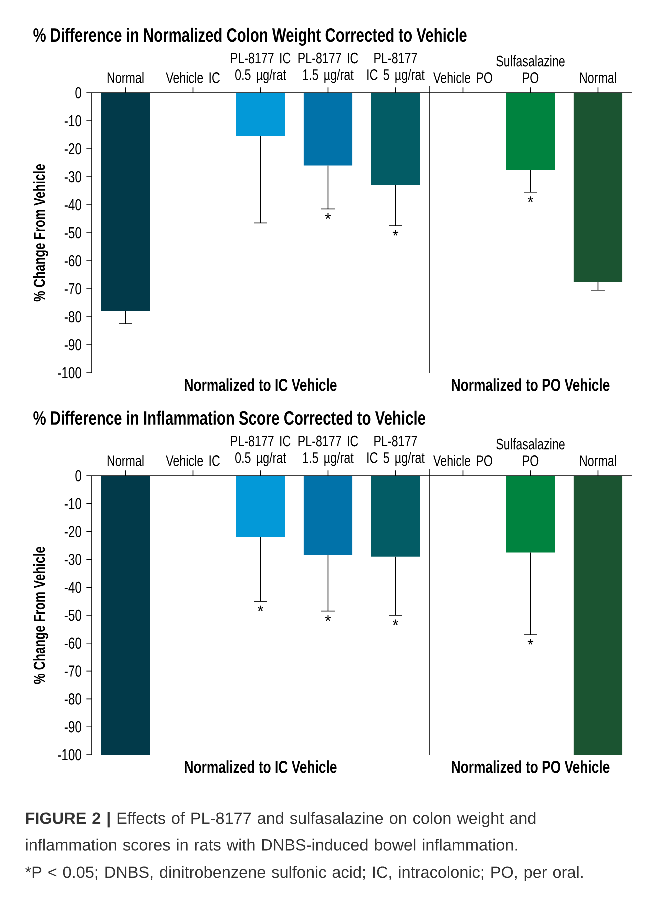 The width and height of the screenshot is (657, 897). What do you see at coordinates (230, 418) in the screenshot?
I see `chart-title: % Difference in Inflammation Score Corrected to Vehicle` at bounding box center [230, 418].